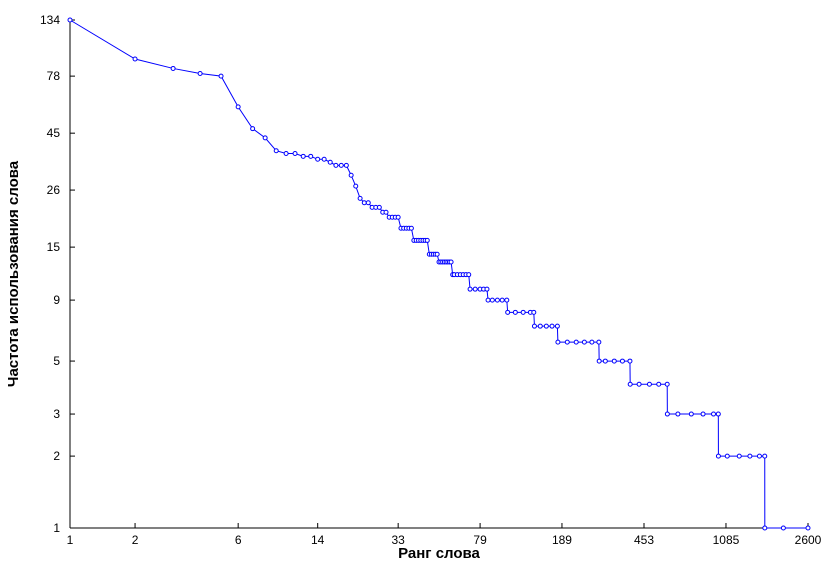  I want to click on y-ticks: 1 2 3 5 9 15 26 45 78 134, so click(57, 274).